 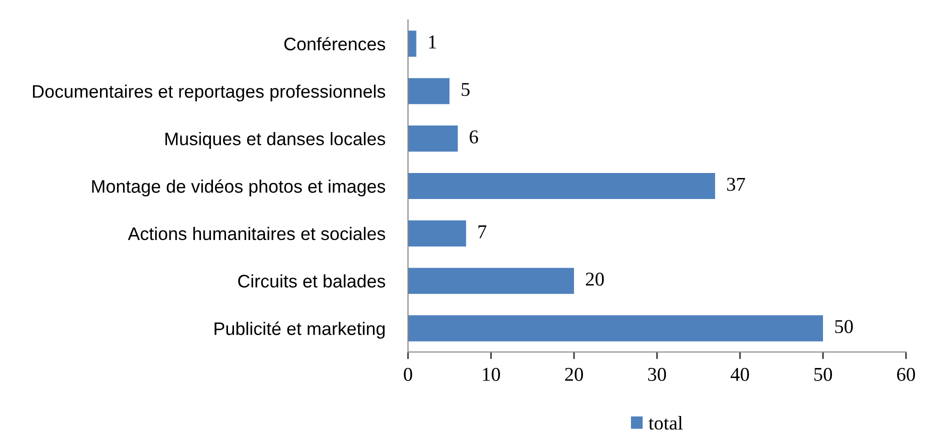 I want to click on y-tick-label: Documentaires et reportages professionnels, so click(x=209, y=93).